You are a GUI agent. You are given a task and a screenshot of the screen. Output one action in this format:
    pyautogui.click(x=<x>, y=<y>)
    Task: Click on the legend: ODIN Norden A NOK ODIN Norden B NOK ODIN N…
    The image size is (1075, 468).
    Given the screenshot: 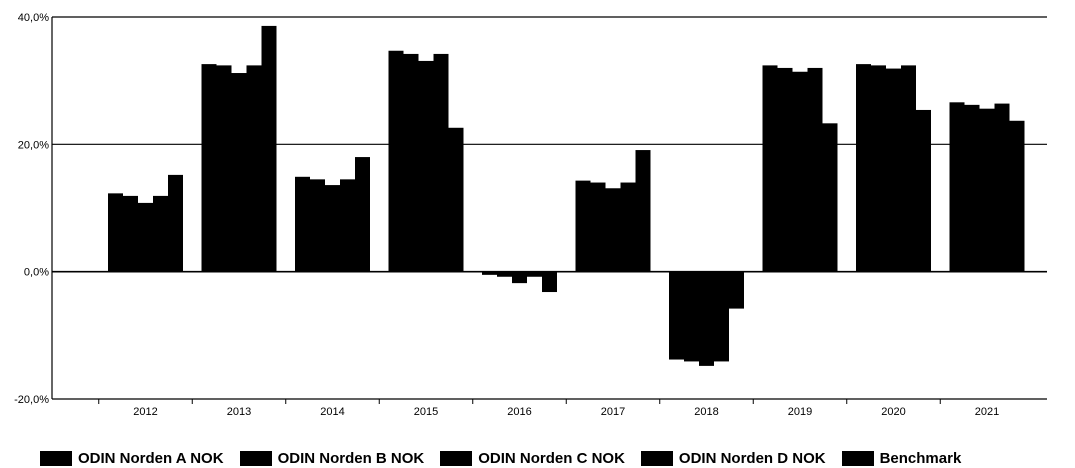 What is the action you would take?
    pyautogui.click(x=508, y=458)
    